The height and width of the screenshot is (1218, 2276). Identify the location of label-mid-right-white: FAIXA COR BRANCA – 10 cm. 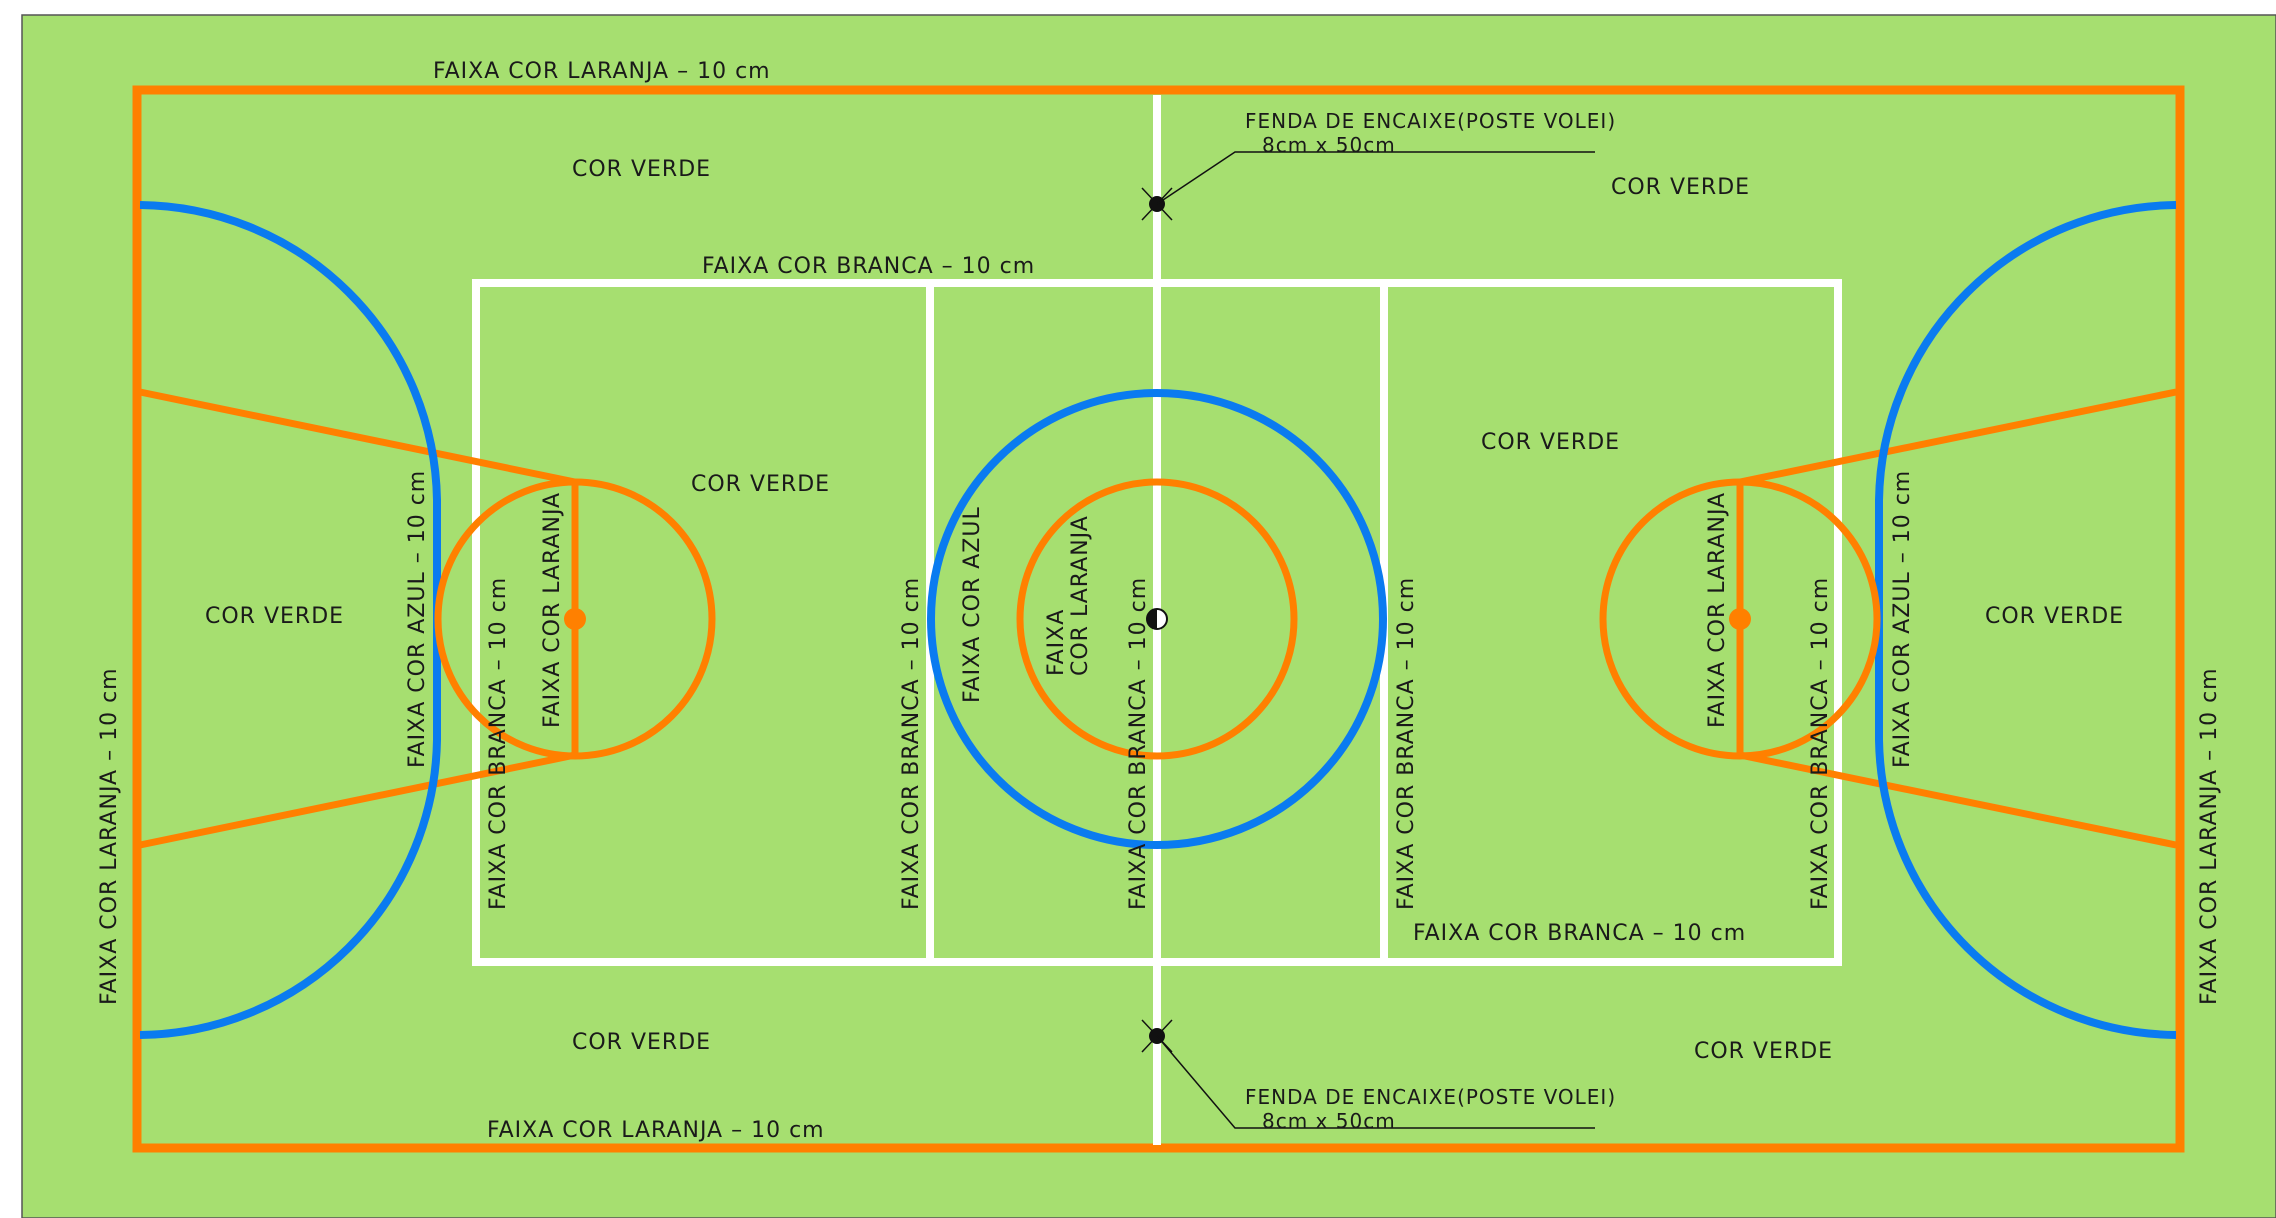
(1406, 743).